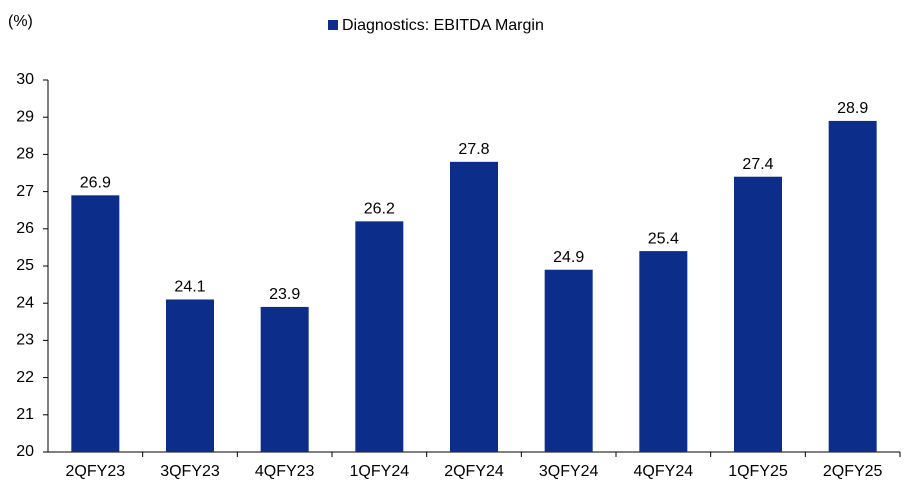 The height and width of the screenshot is (486, 904). I want to click on x-tick-label: 2QFY25, so click(853, 471).